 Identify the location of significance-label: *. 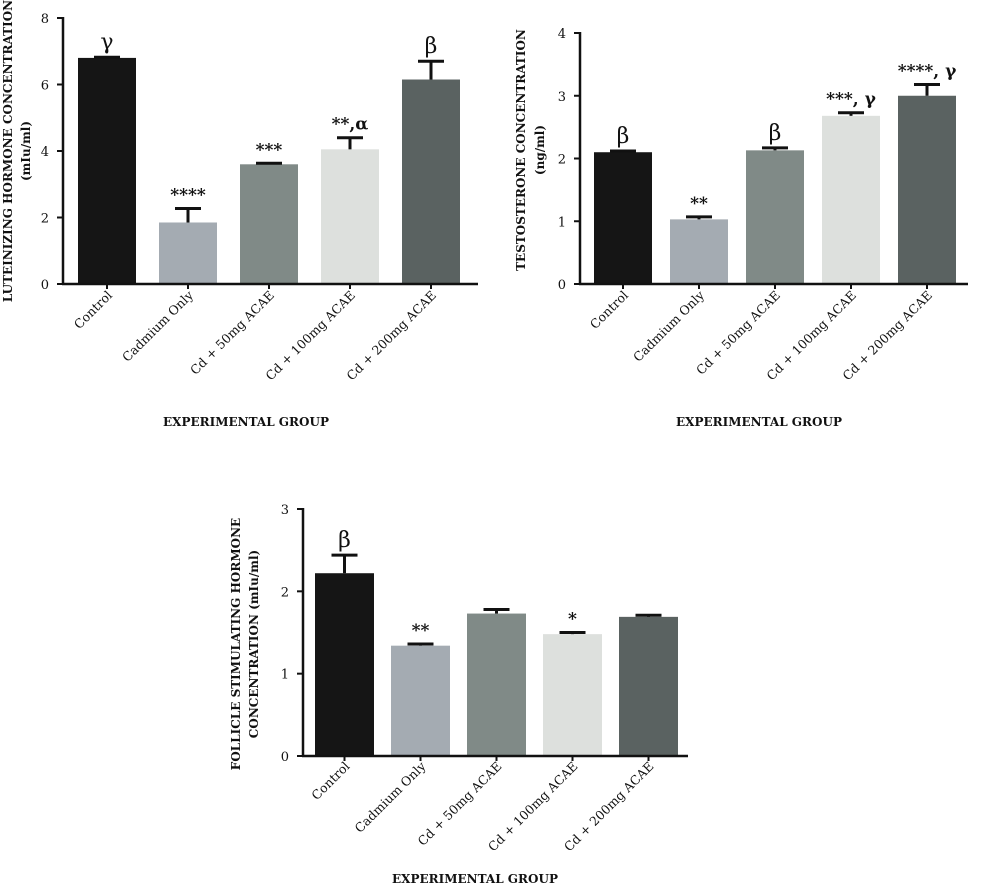
(572, 620).